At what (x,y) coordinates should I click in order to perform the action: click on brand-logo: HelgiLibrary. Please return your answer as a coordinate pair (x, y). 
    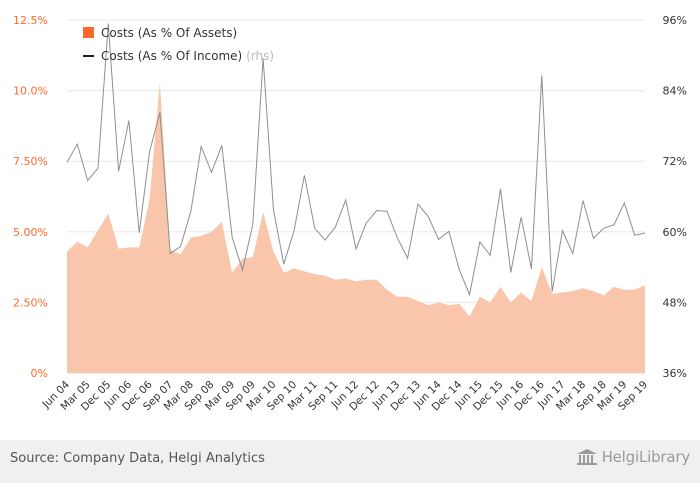
    Looking at the image, I should click on (633, 457).